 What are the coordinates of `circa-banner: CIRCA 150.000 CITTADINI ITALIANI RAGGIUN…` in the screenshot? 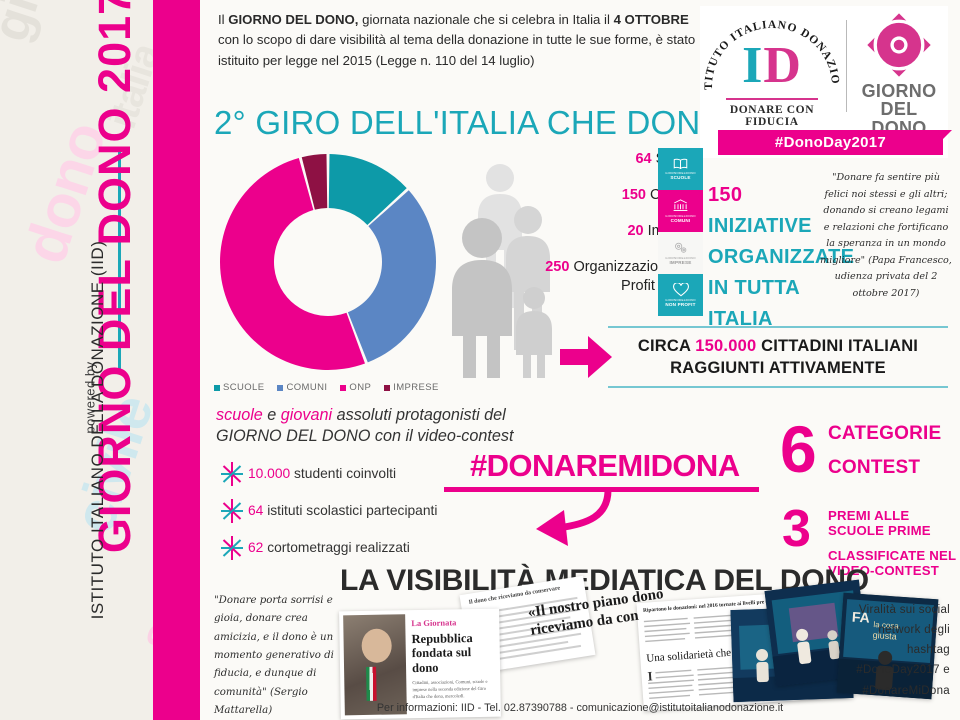 It's located at (778, 357).